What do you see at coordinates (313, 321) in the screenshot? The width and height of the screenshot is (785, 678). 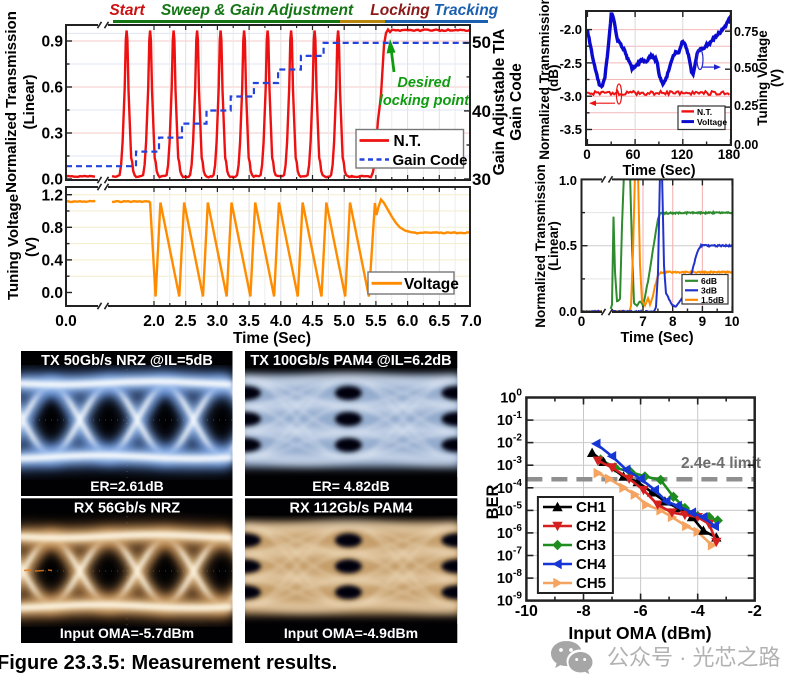 I see `svg-text: 4.5` at bounding box center [313, 321].